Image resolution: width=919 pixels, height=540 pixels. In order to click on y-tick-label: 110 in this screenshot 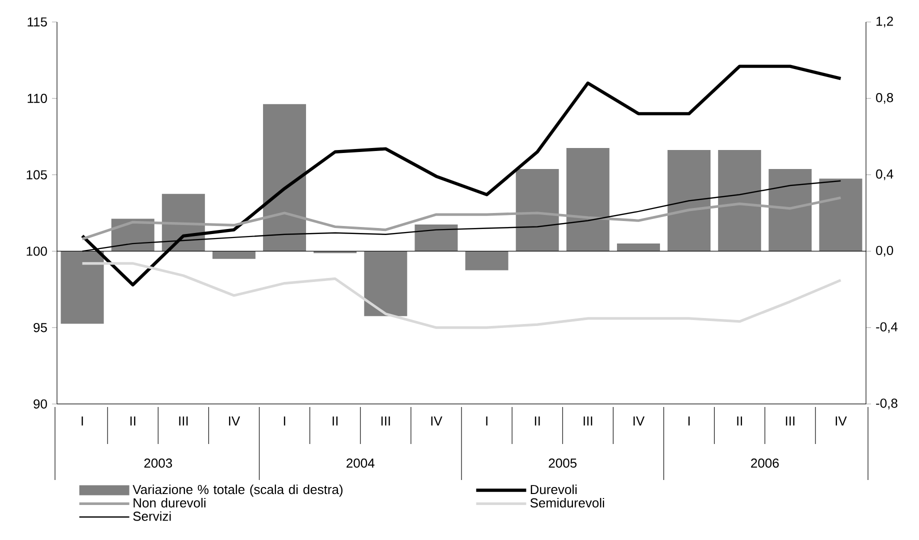, I will do `click(37, 98)`.